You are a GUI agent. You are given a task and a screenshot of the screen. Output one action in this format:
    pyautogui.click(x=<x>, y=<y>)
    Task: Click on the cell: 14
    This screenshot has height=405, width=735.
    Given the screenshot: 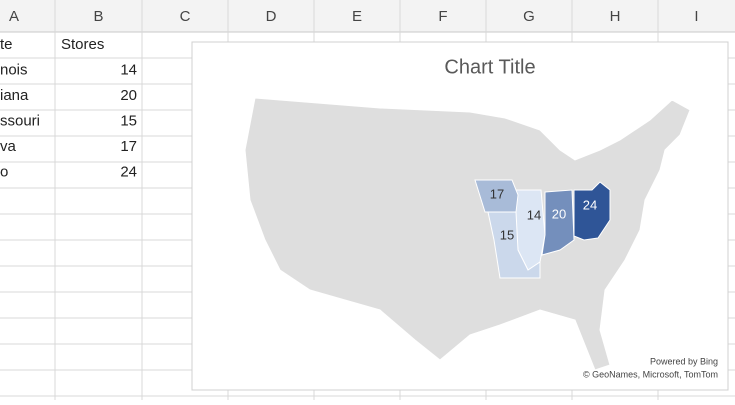 What is the action you would take?
    pyautogui.click(x=128, y=69)
    